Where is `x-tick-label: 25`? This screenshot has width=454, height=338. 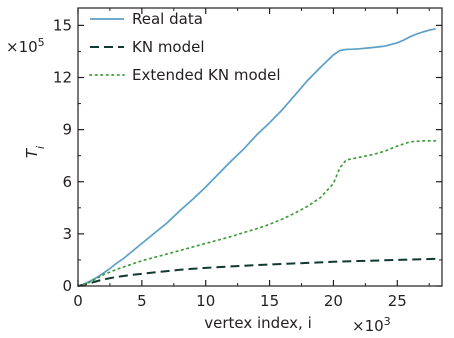
x-tick-label: 25 is located at coordinates (397, 301).